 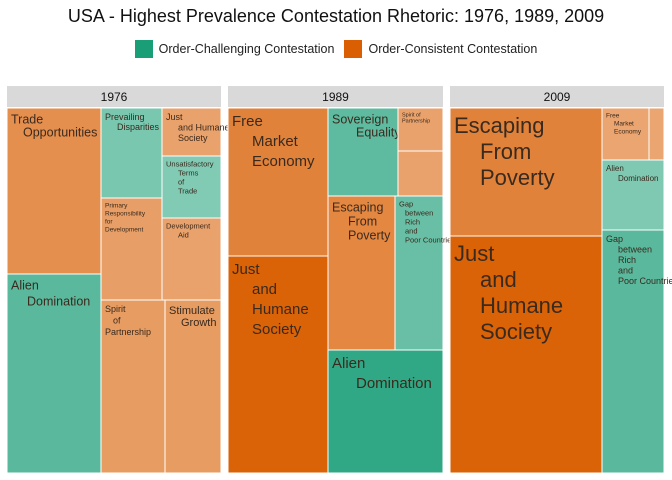 What do you see at coordinates (192, 311) in the screenshot?
I see `treemap-label-line: Stimulate` at bounding box center [192, 311].